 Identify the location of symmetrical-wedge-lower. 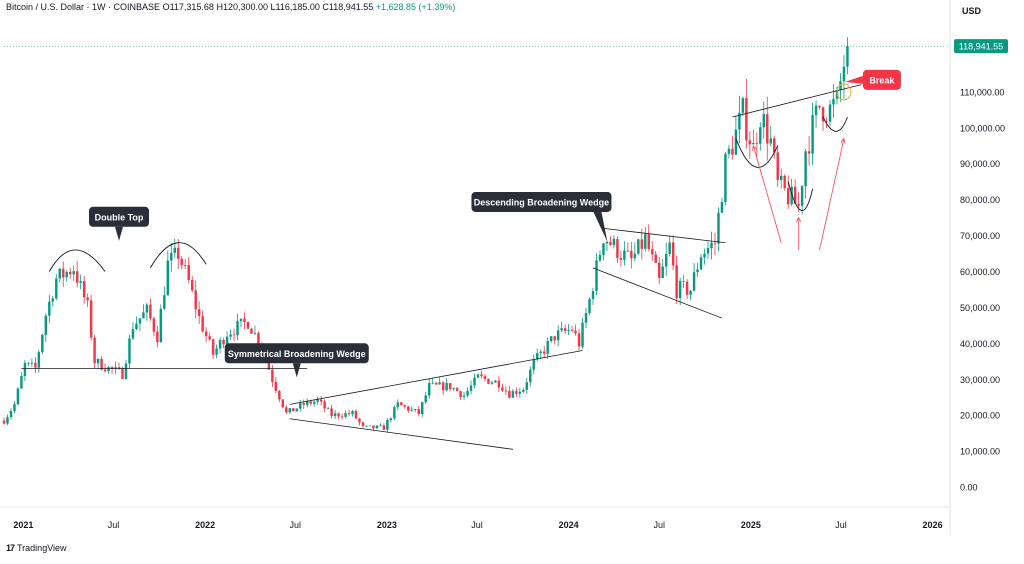
(401, 434).